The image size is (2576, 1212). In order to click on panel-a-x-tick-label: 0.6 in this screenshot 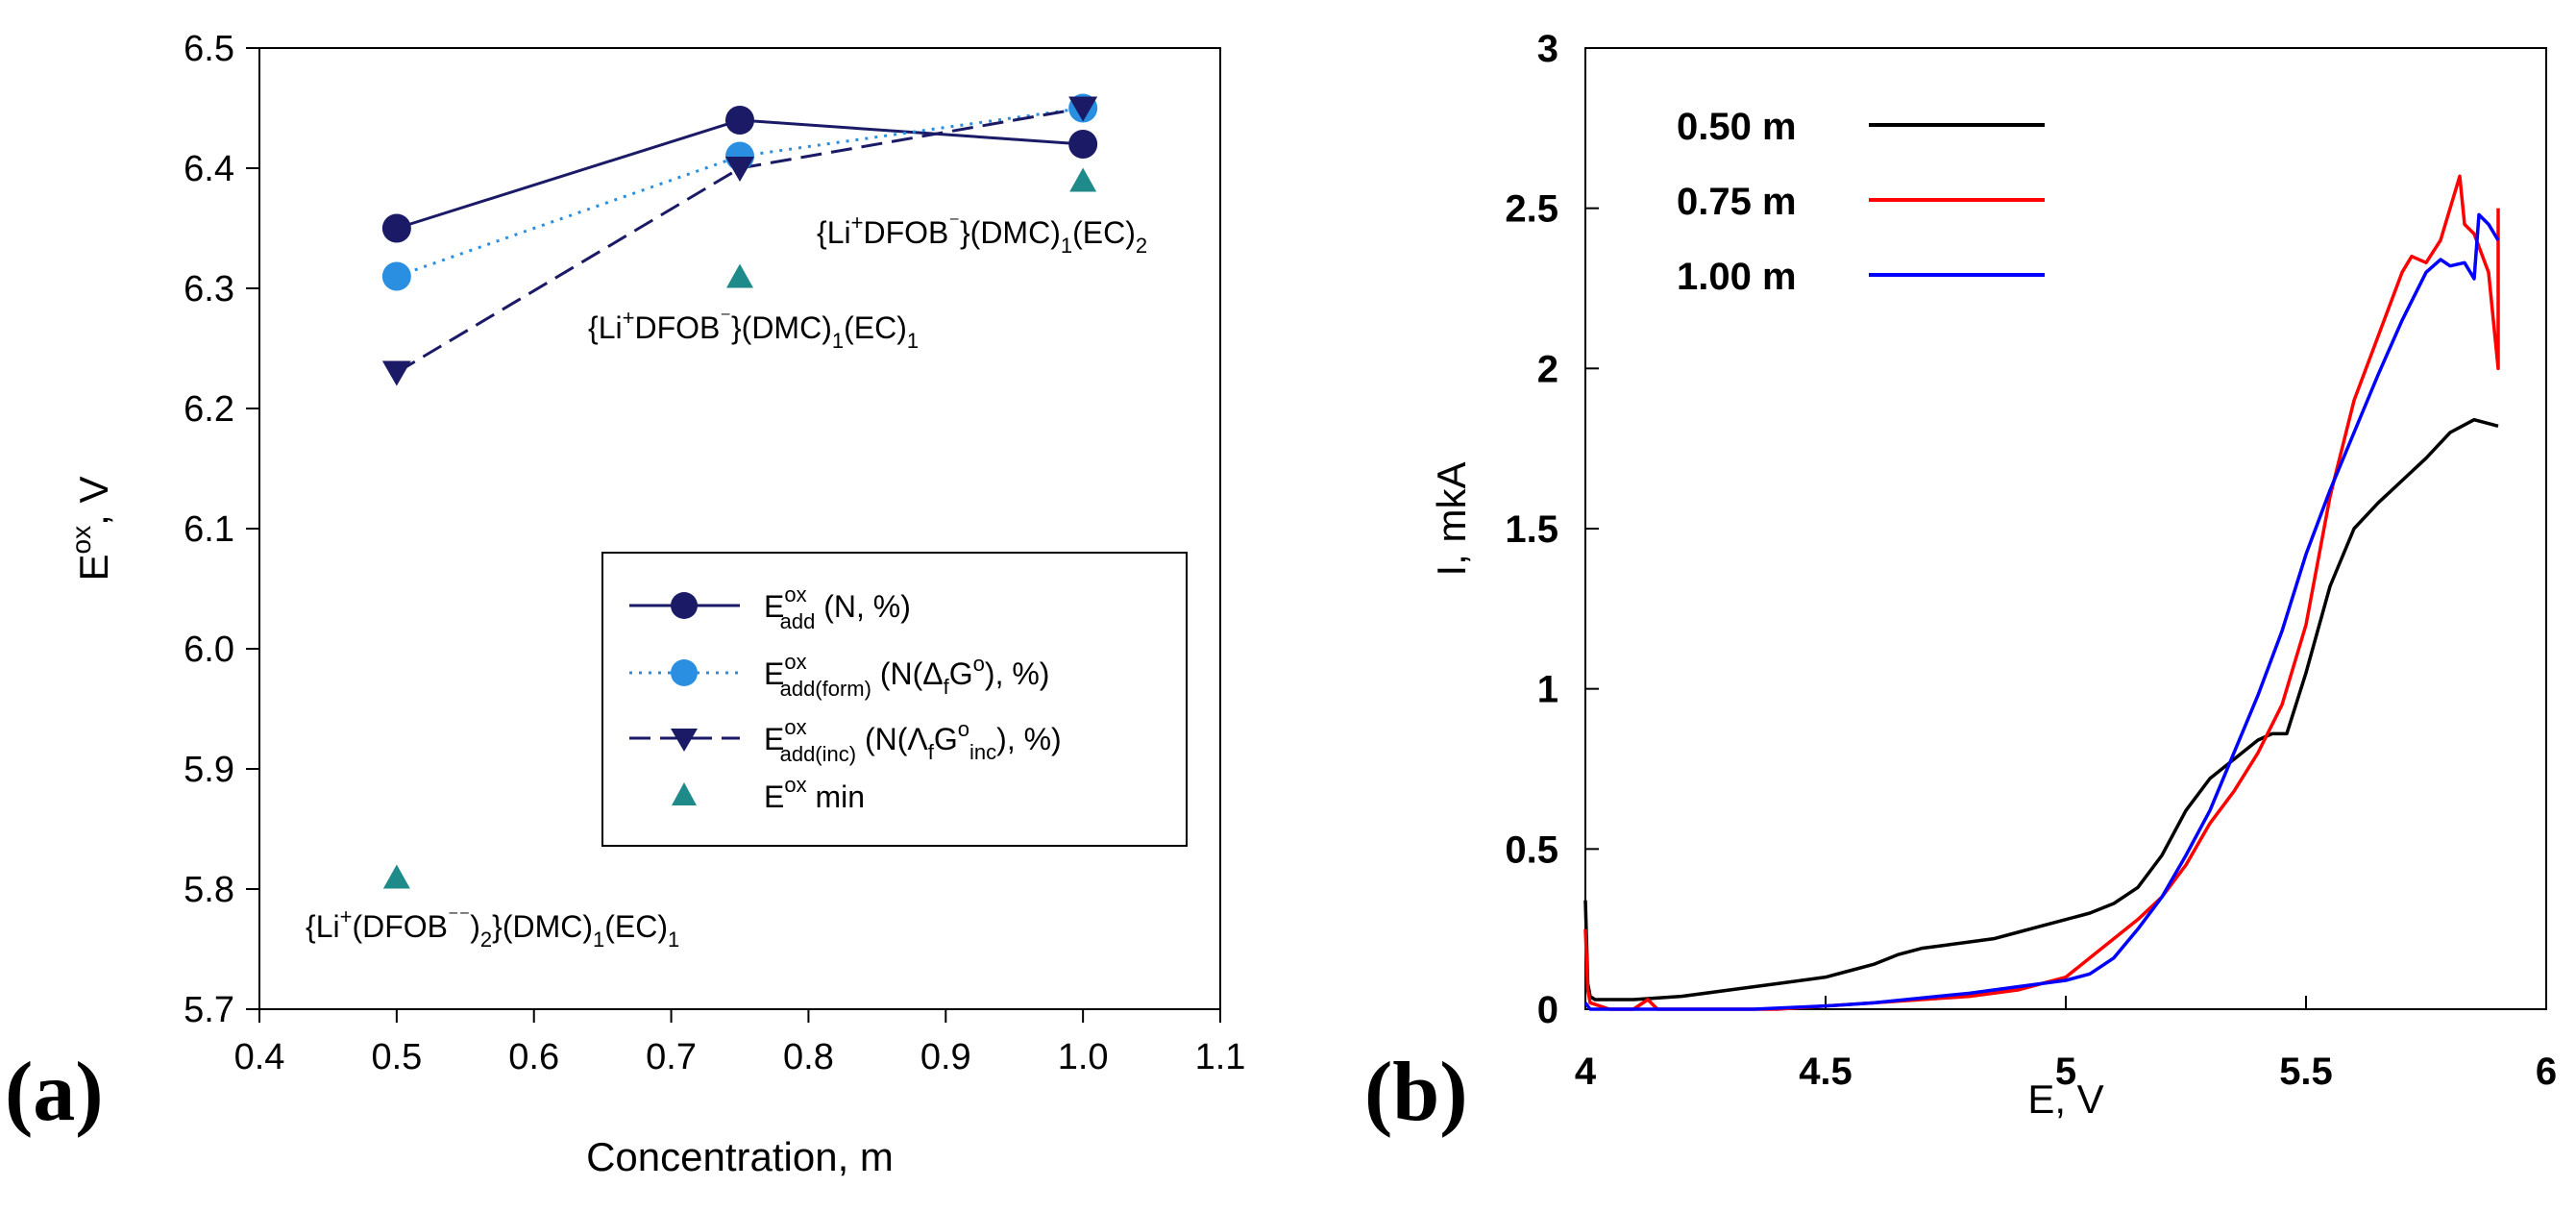, I will do `click(533, 1057)`.